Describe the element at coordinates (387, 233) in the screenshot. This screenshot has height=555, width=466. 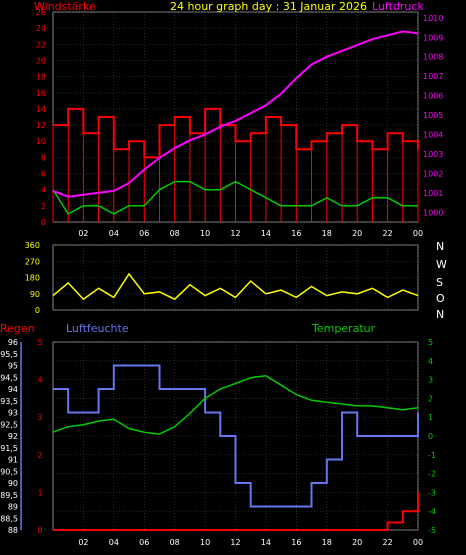
I see `wind-x-tick: 22` at that location.